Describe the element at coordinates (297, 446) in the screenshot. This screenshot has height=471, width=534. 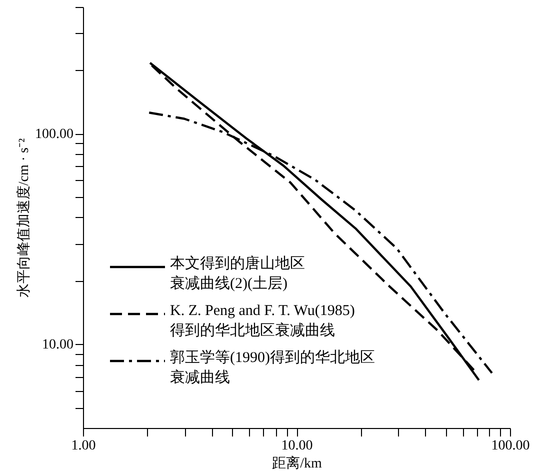
I see `x-tick-label: 10.00` at that location.